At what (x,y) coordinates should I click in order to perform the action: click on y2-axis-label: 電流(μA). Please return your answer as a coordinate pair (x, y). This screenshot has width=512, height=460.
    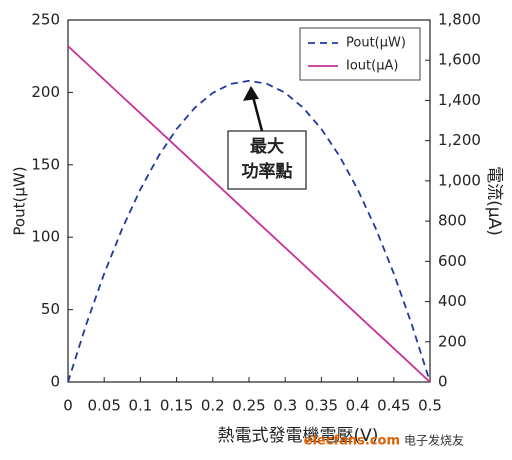
    Looking at the image, I should click on (494, 201).